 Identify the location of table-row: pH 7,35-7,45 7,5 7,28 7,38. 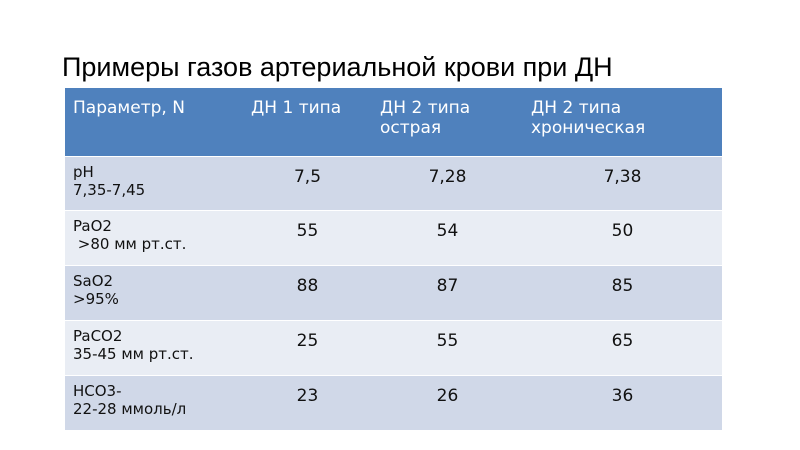
(393, 183).